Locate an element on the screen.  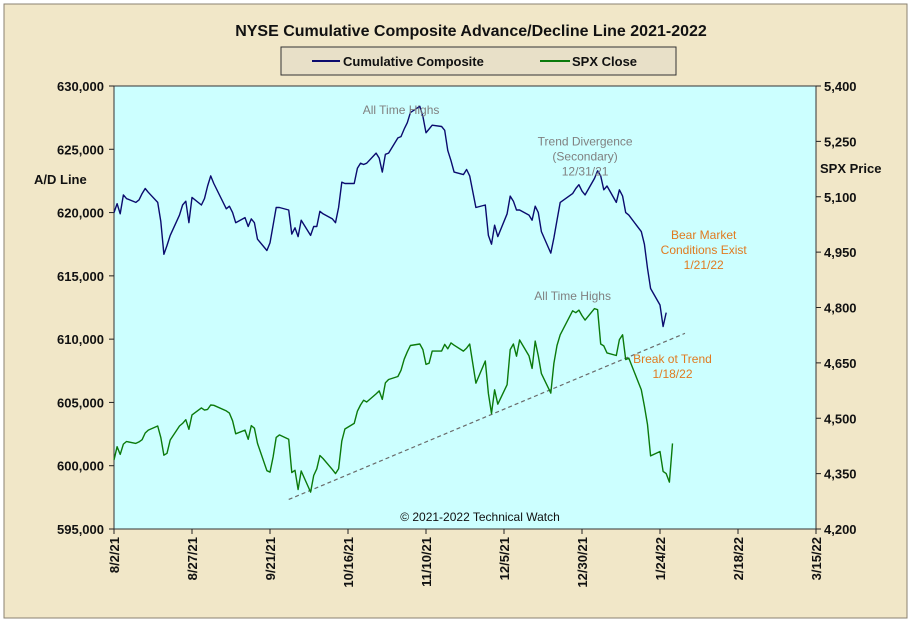
right-tick-label: 4,800 is located at coordinates (840, 308).